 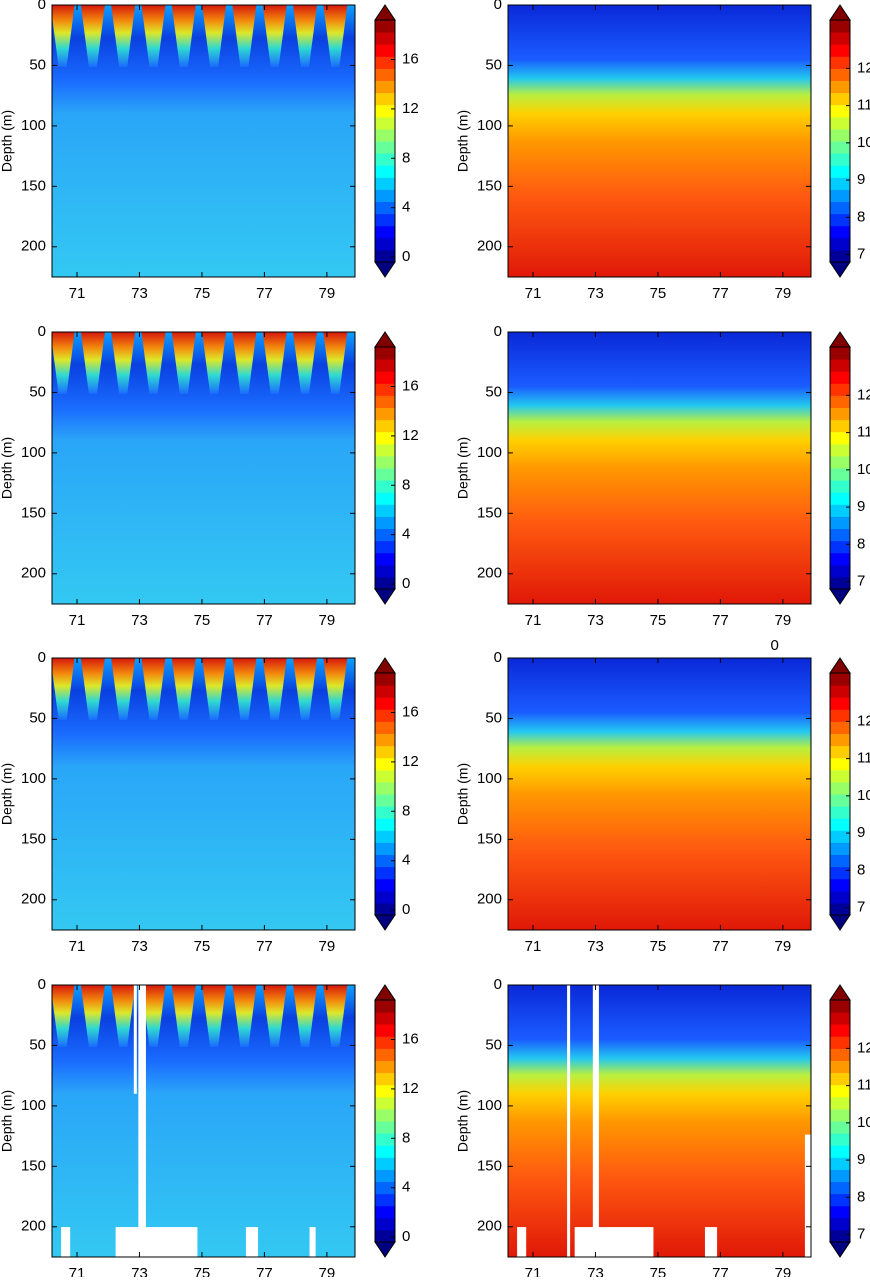 I want to click on panel: 0 50 100 150 200 71 73 75 77 79 Depth (m) 0 4 8 12 16, so click(x=209, y=476).